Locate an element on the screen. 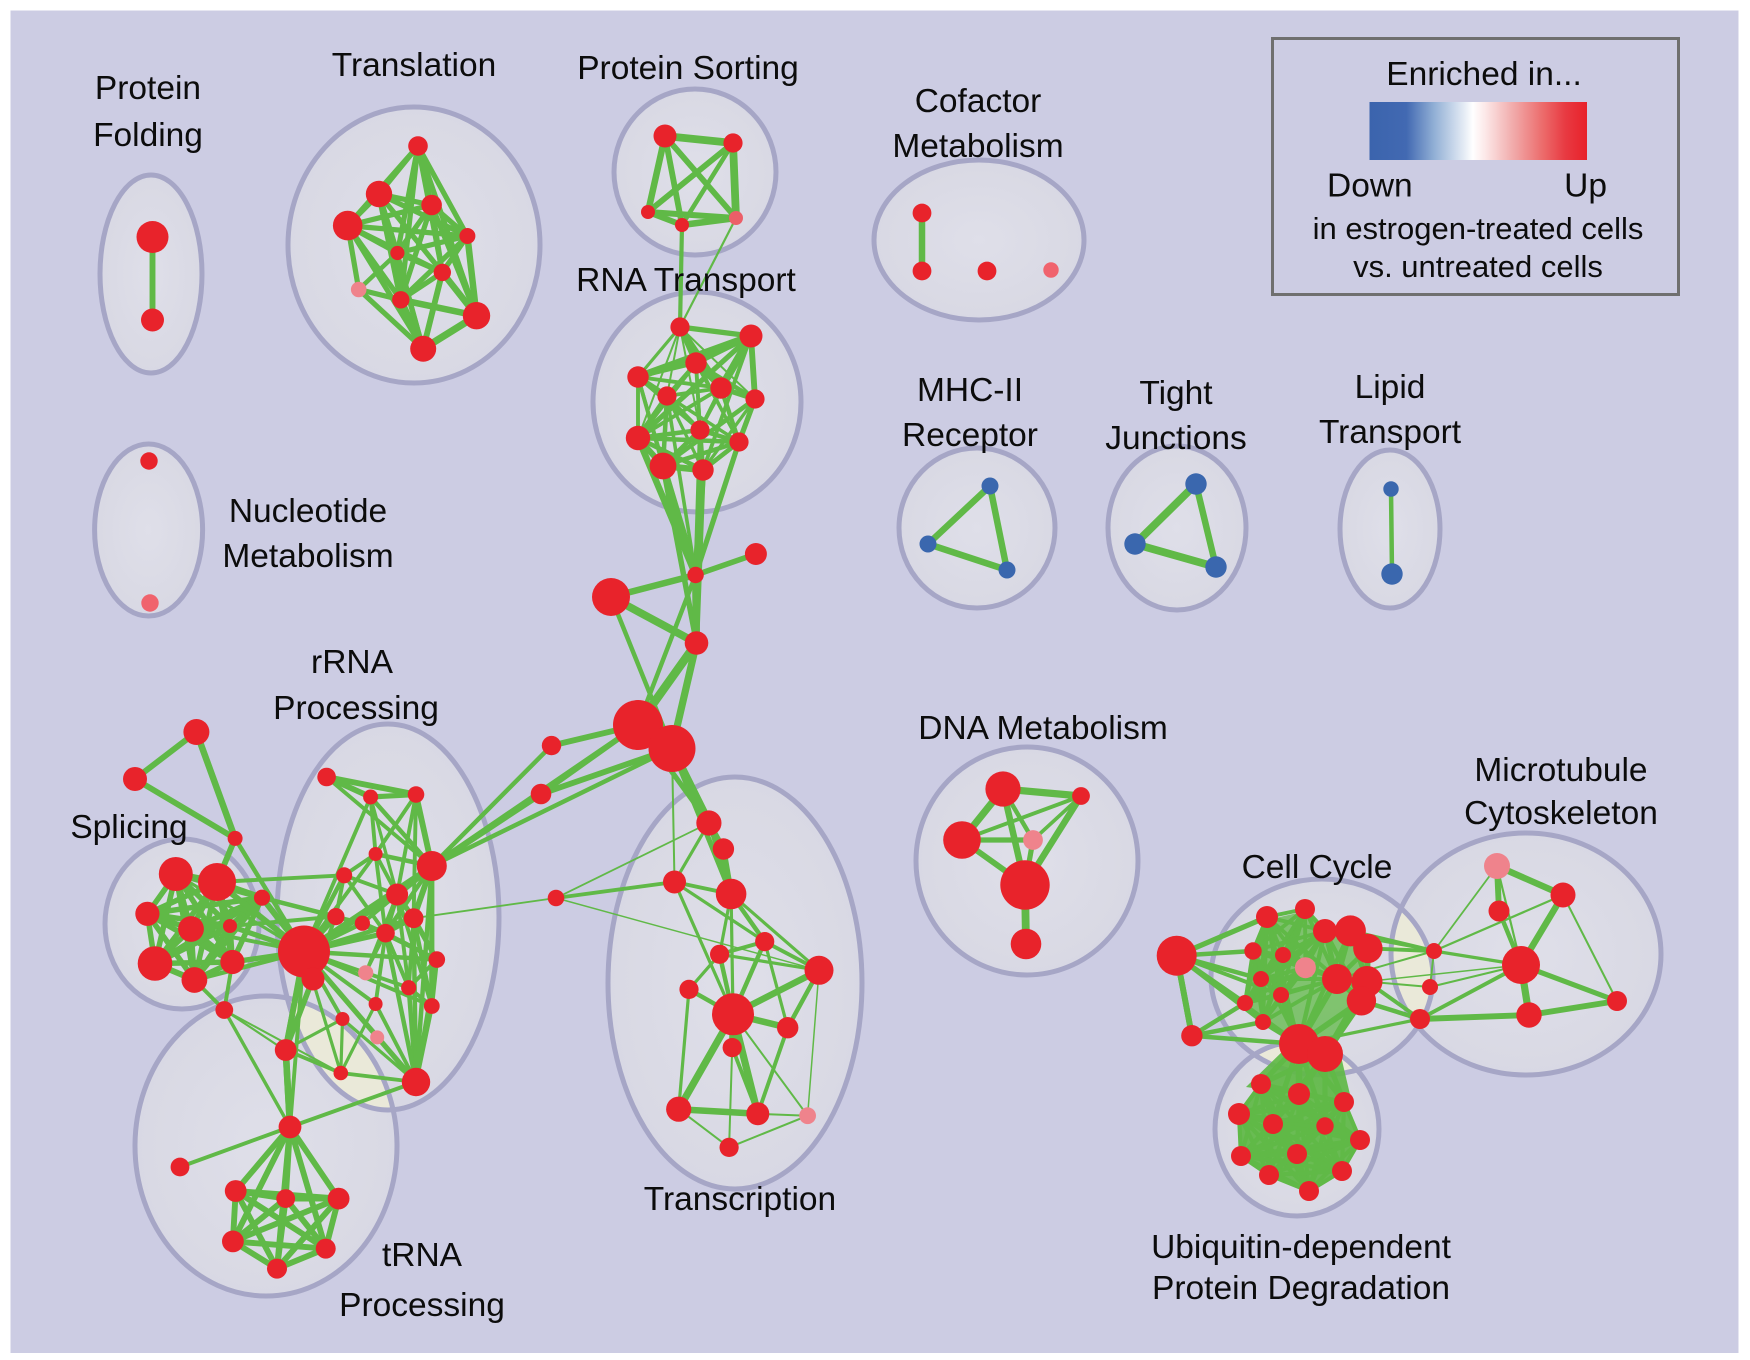  svg-text: Protein Degradation is located at coordinates (1301, 1288).